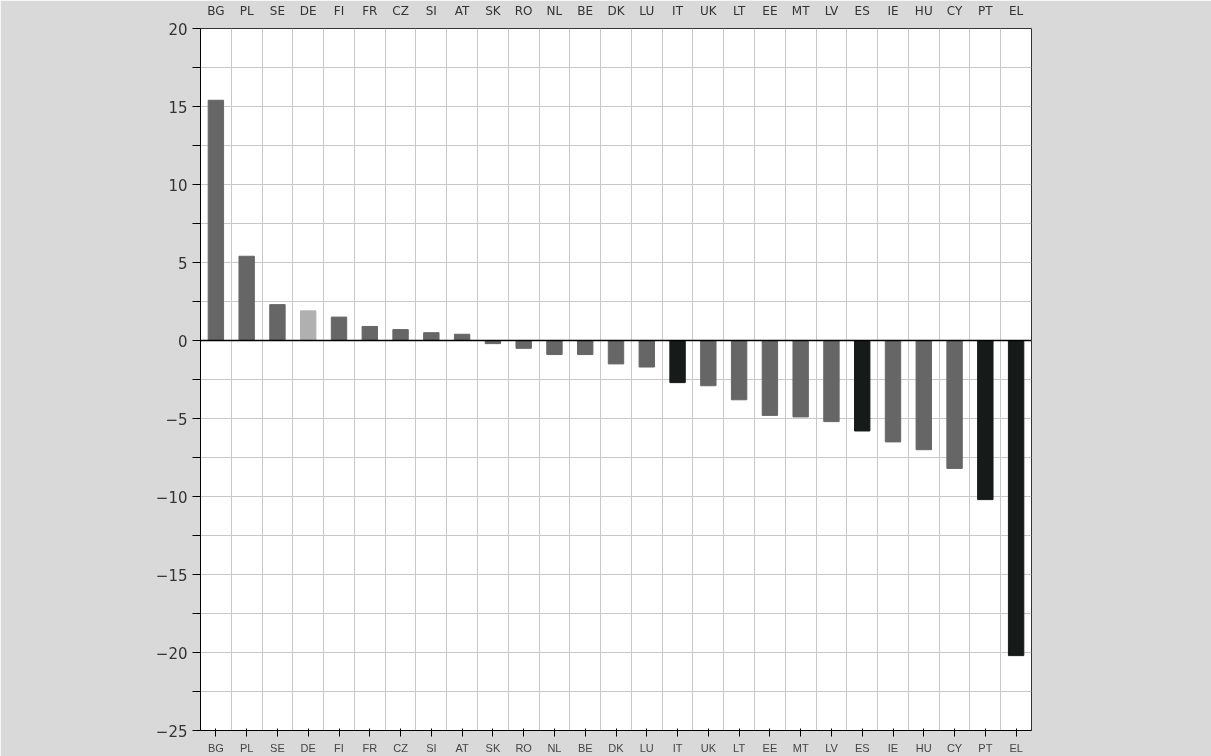 The width and height of the screenshot is (1211, 756). Describe the element at coordinates (954, 10) in the screenshot. I see `x-tick-label: CY` at that location.